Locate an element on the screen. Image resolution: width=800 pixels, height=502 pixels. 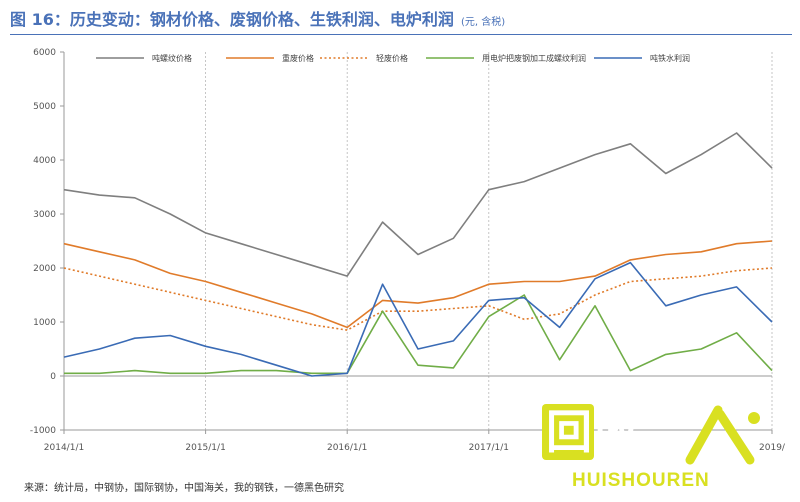
watermark-dot is located at coordinates (754, 418).